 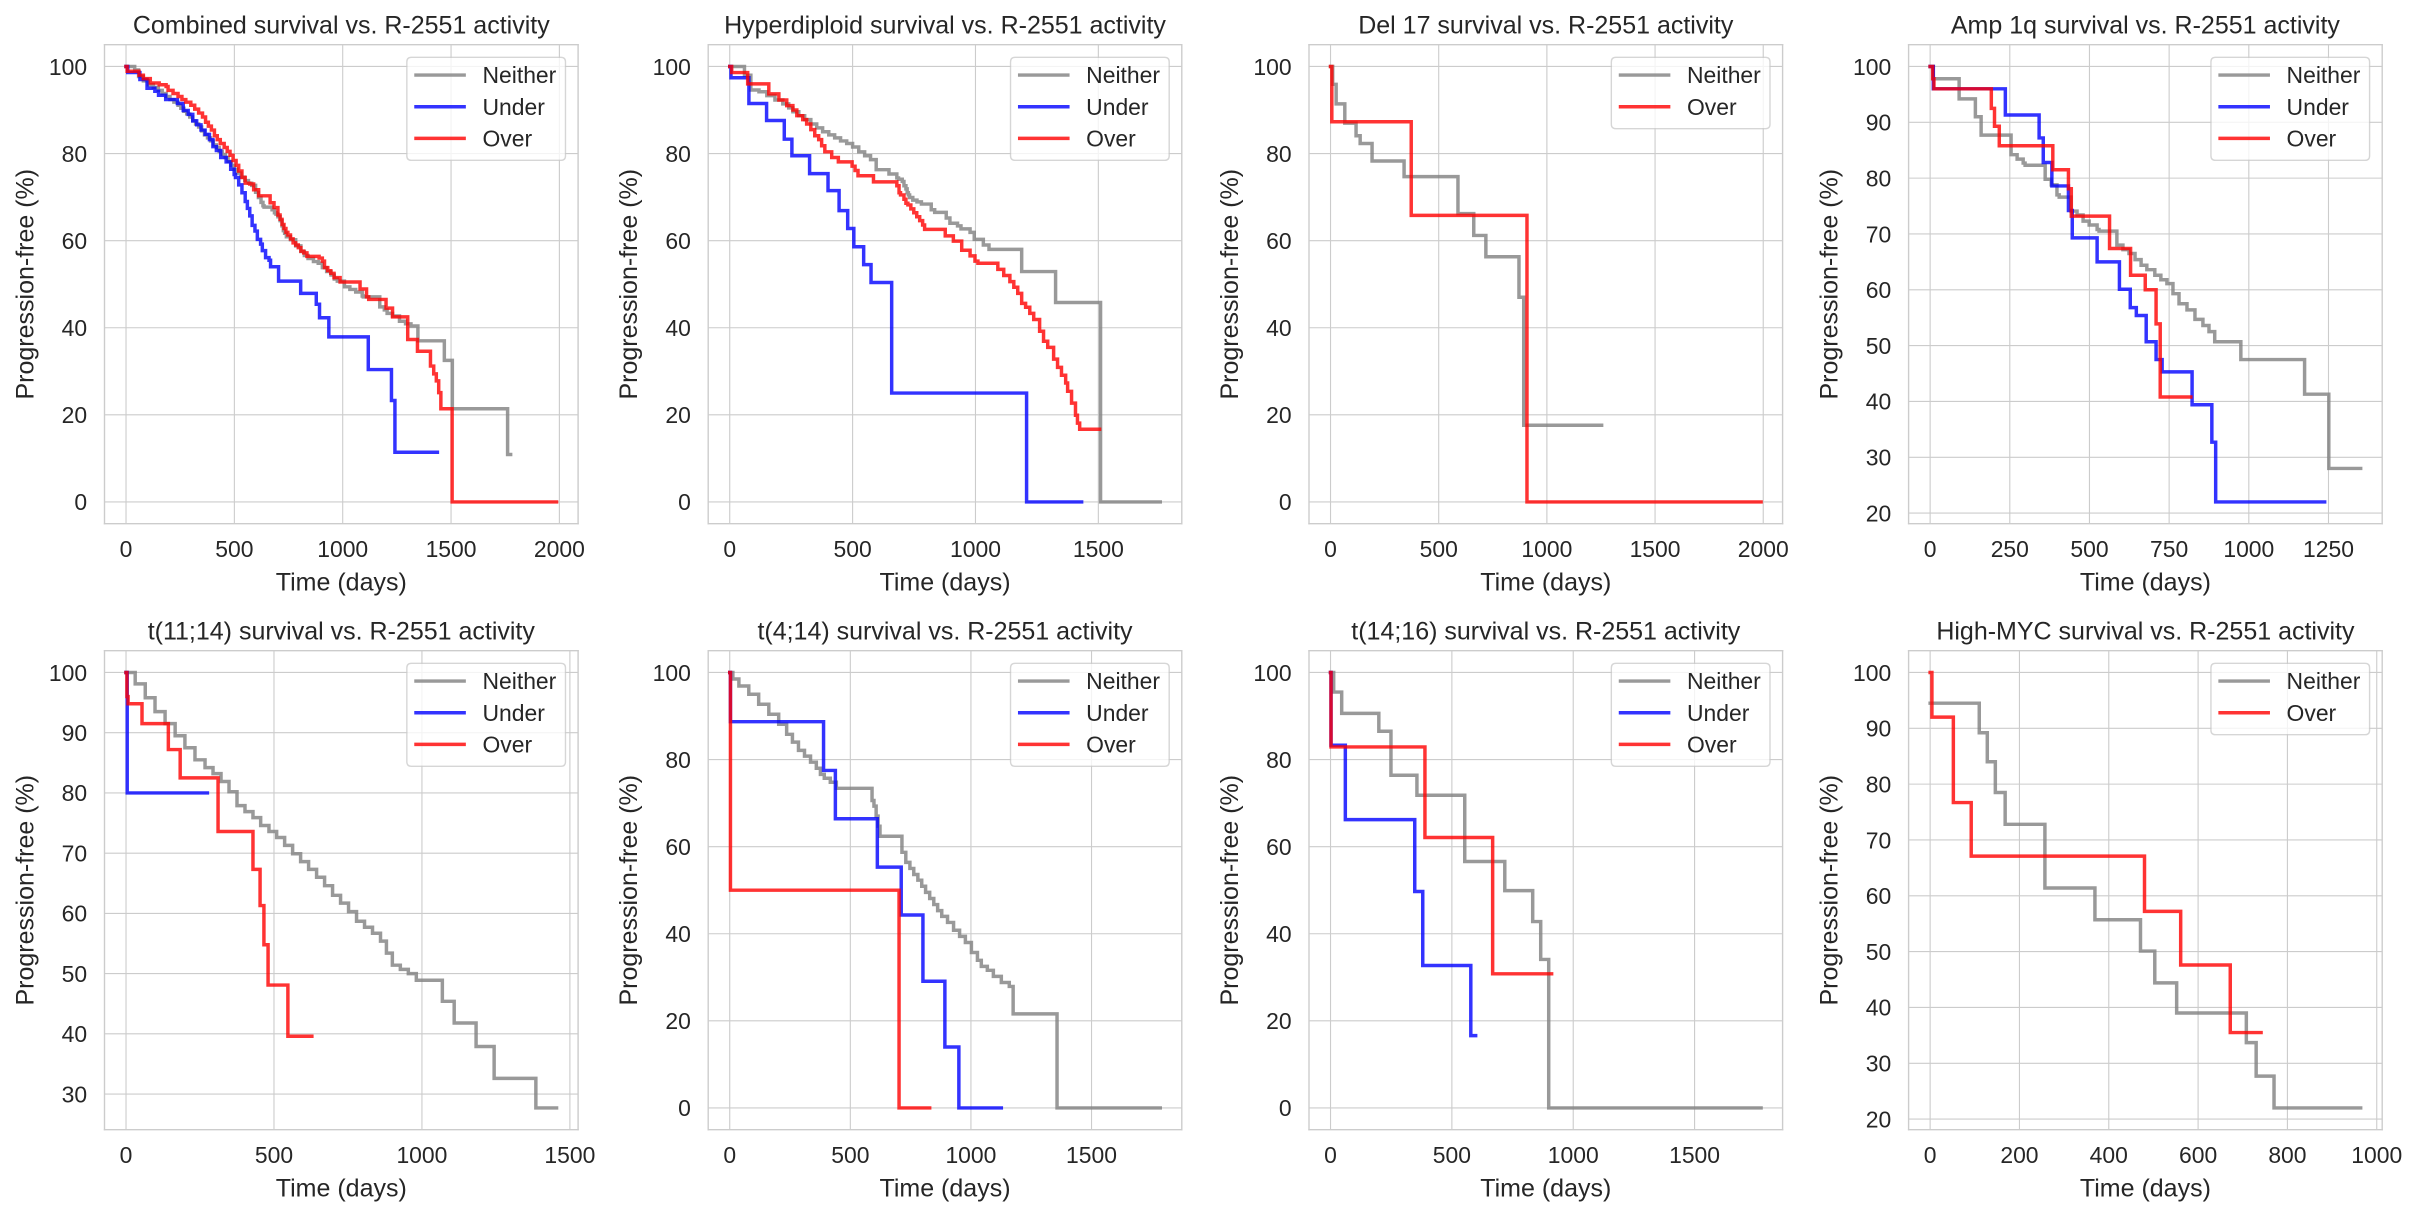 What do you see at coordinates (341, 26) in the screenshot?
I see `svg-text:Combined survival vs. R-2551 a: Combined survival vs. R-2551 activity` at bounding box center [341, 26].